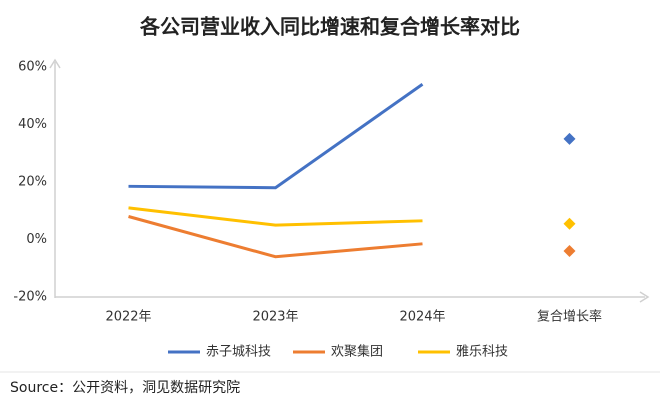 This screenshot has width=660, height=402. What do you see at coordinates (569, 317) in the screenshot?
I see `x-tick-label: 复合增长率` at bounding box center [569, 317].